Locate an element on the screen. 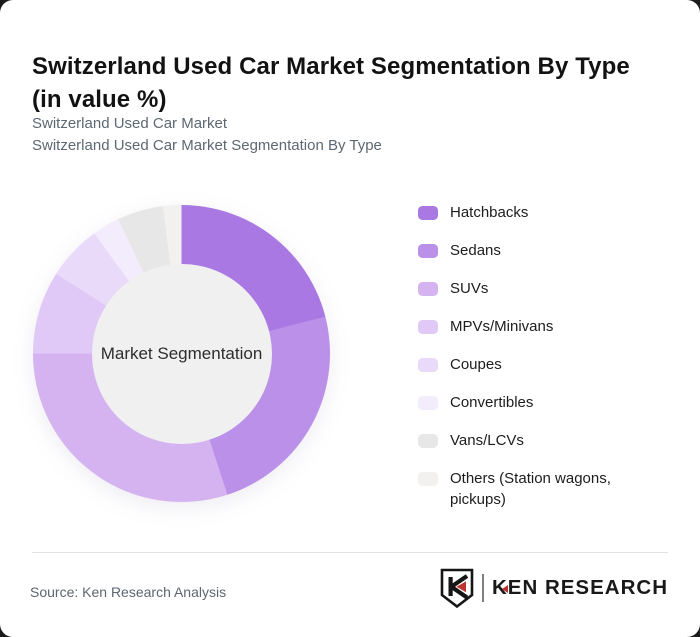 The height and width of the screenshot is (637, 700). ken-research-shield-icon is located at coordinates (457, 588).